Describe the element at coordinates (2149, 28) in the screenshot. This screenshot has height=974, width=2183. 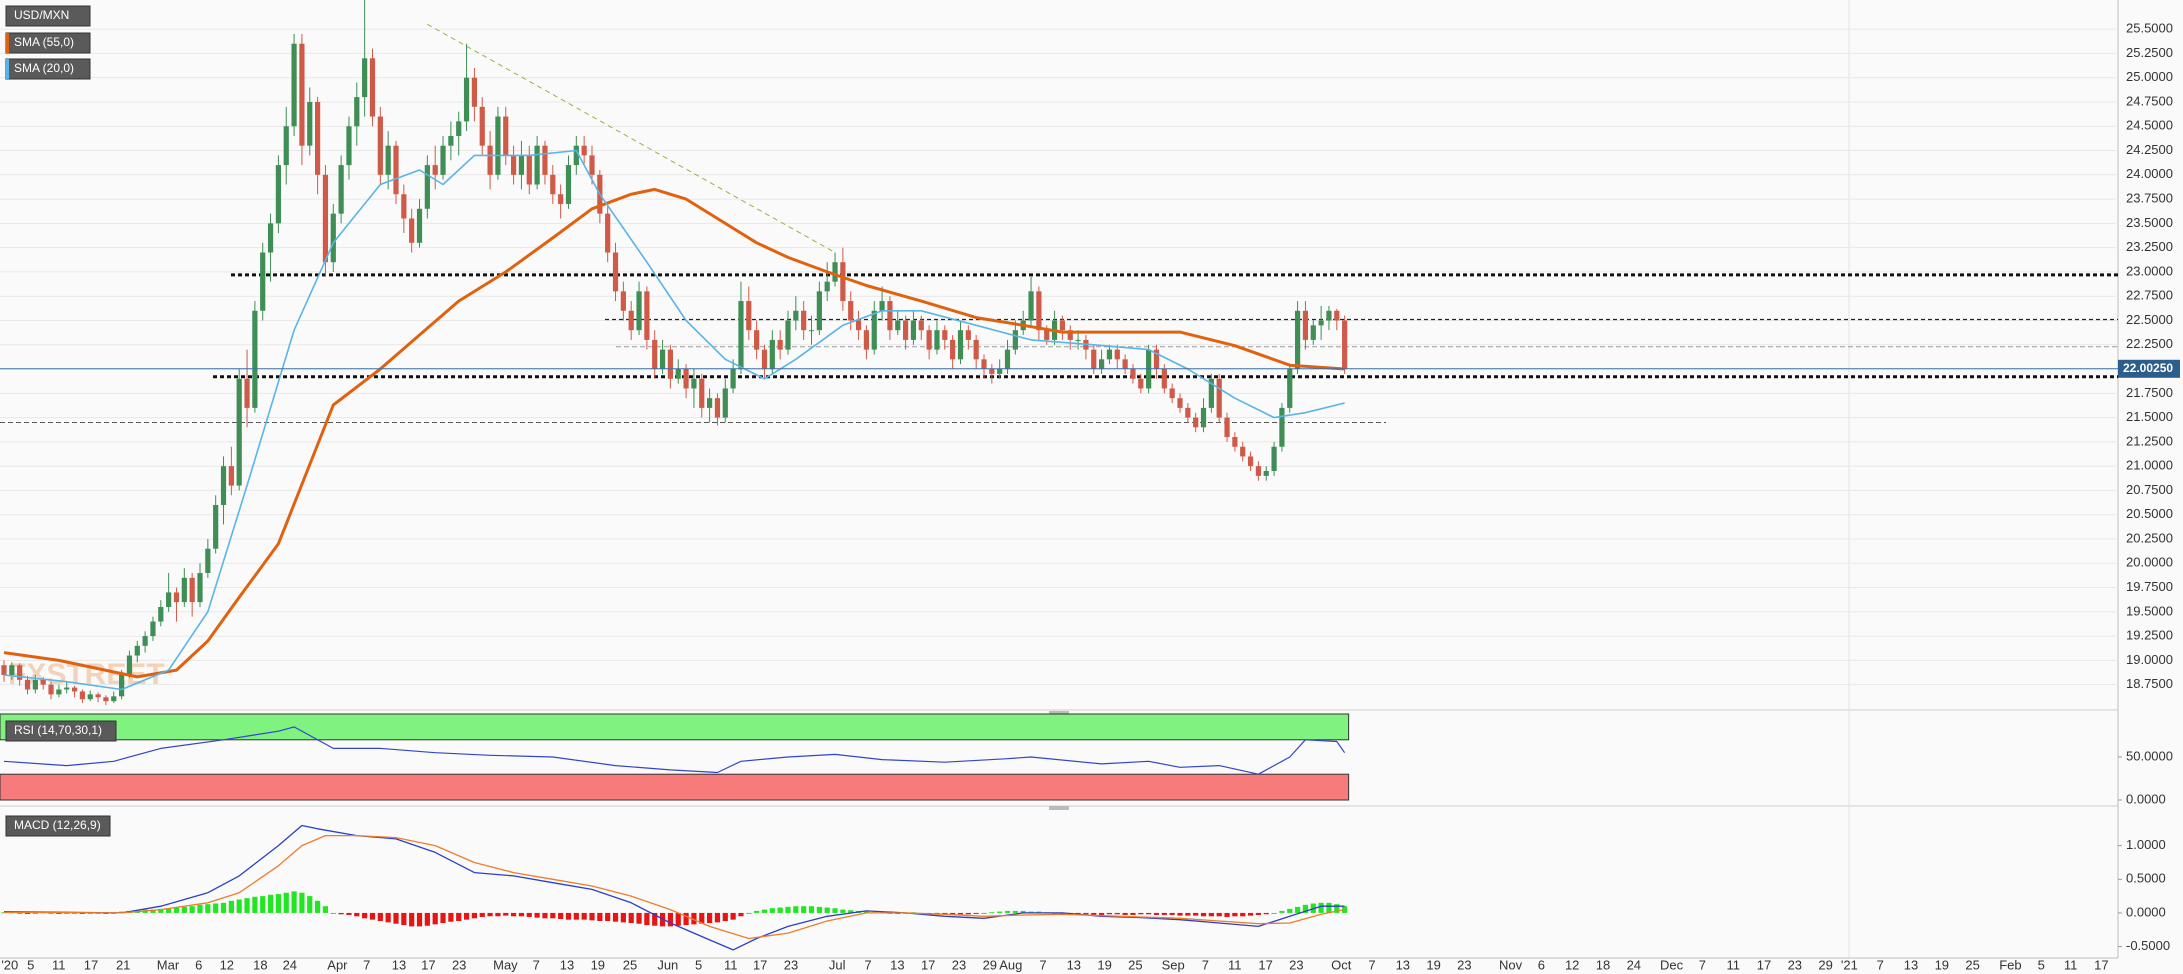
I see `y-tick-label: 25.5000` at that location.